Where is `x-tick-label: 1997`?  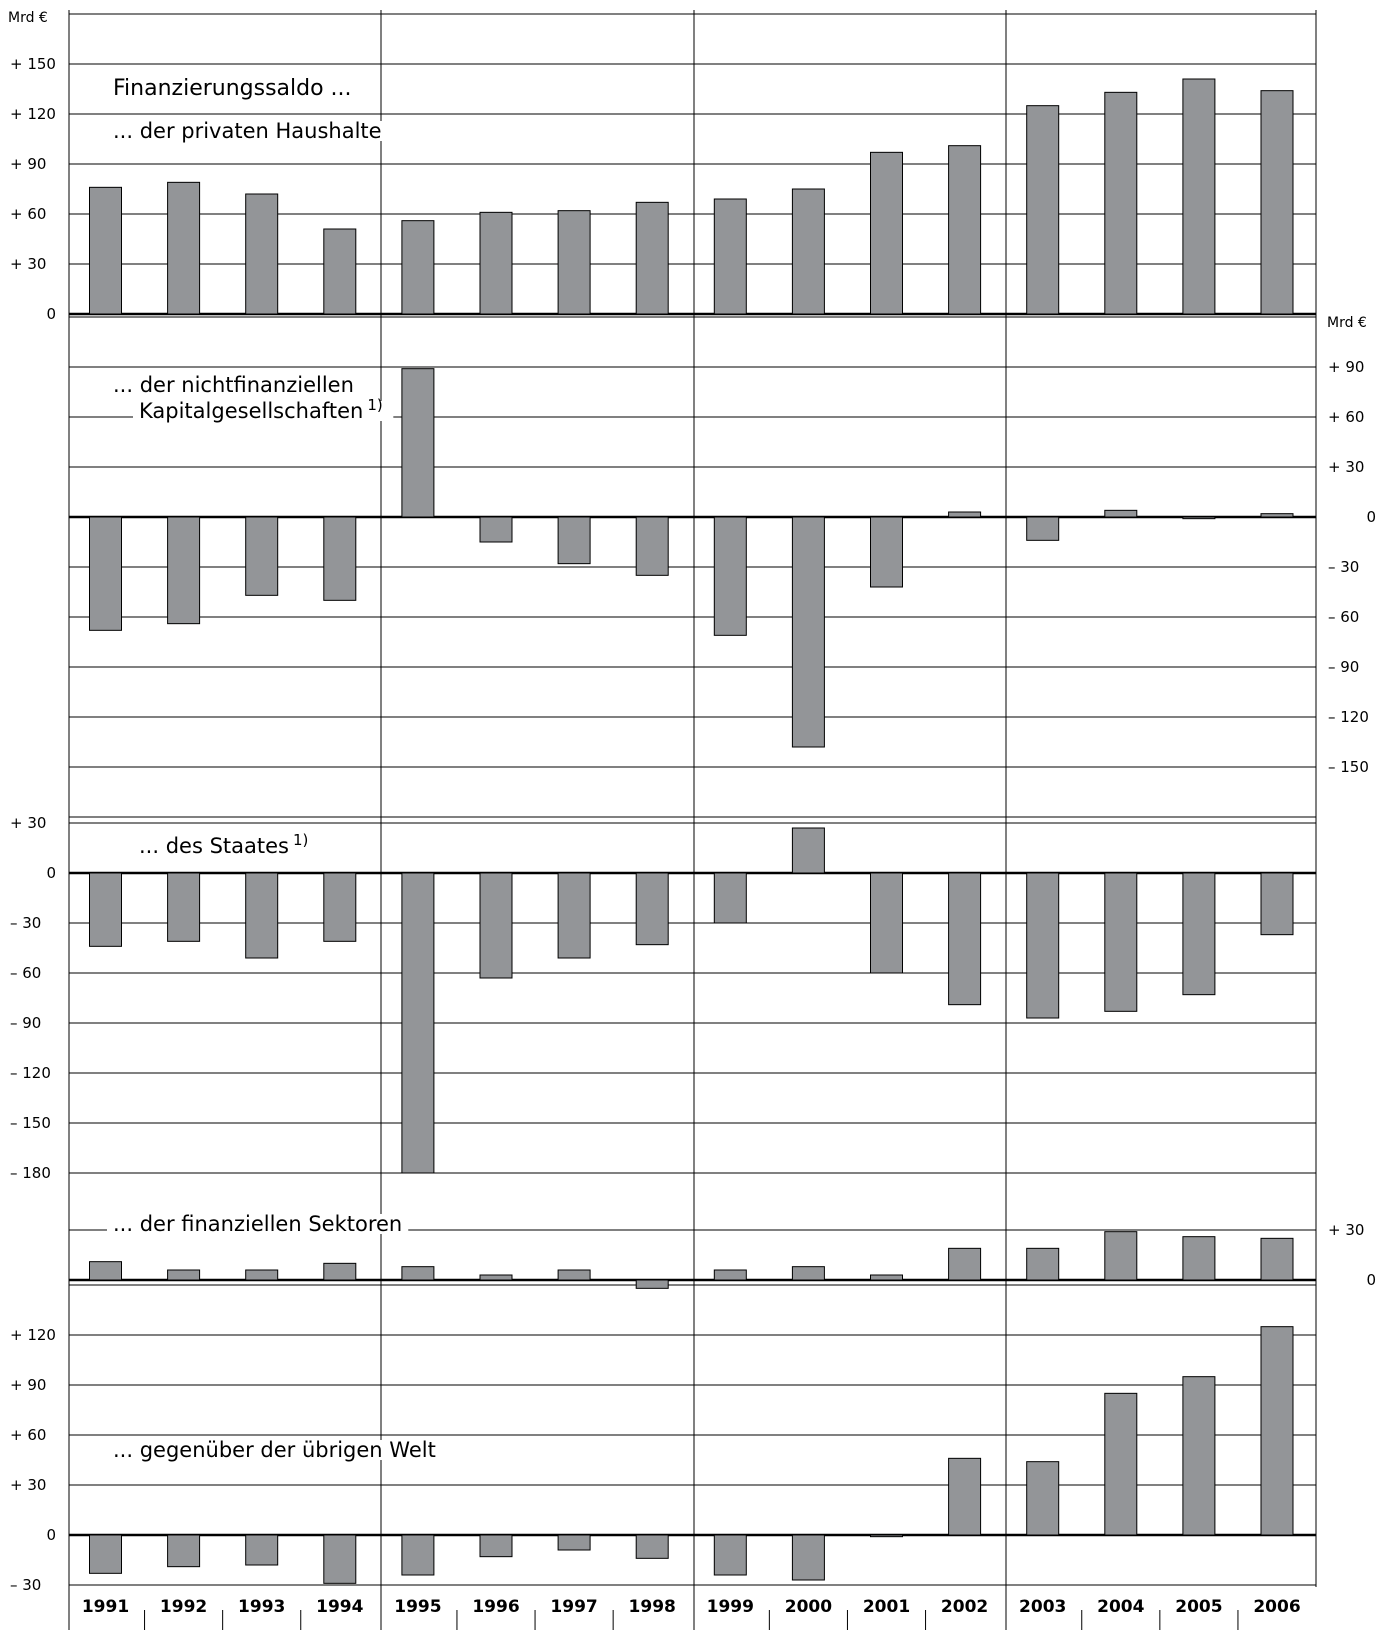
x-tick-label: 1997 is located at coordinates (573, 1607).